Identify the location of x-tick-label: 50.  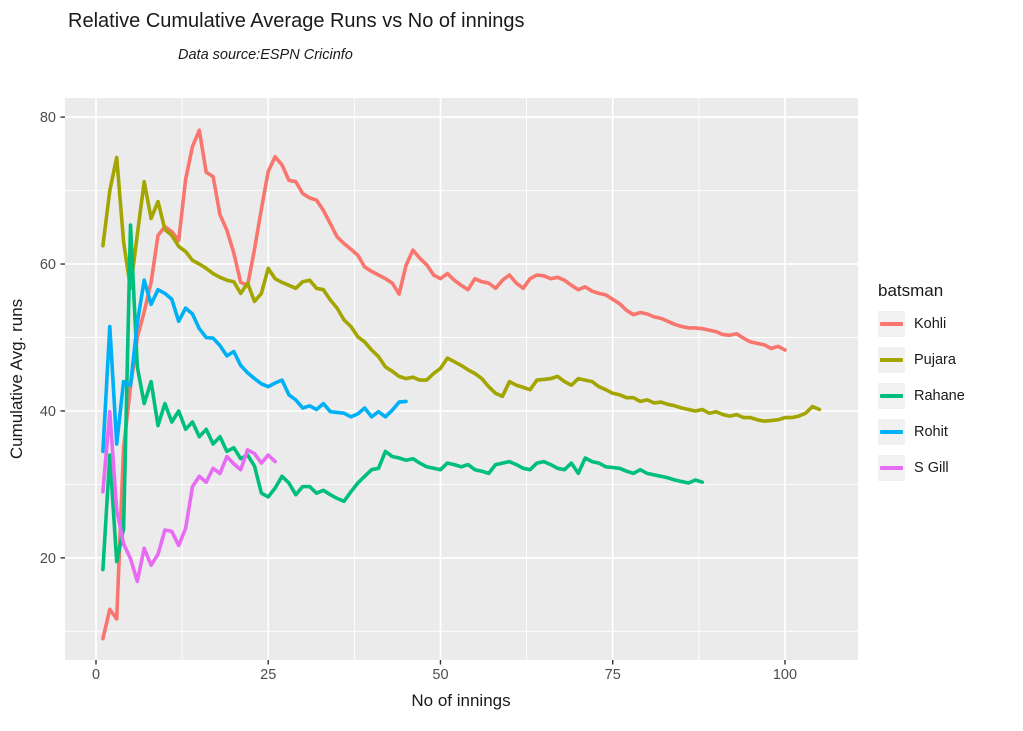
(440, 675).